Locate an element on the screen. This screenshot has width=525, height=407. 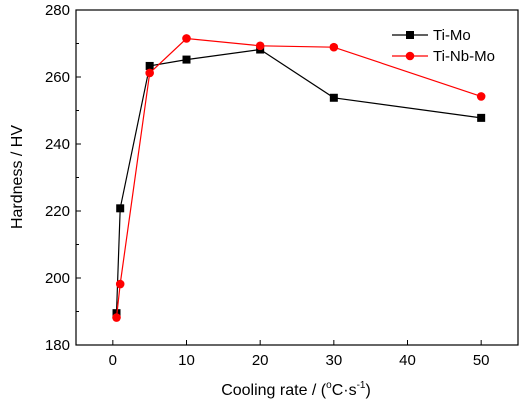
y-tick-label: 220 is located at coordinates (57, 211).